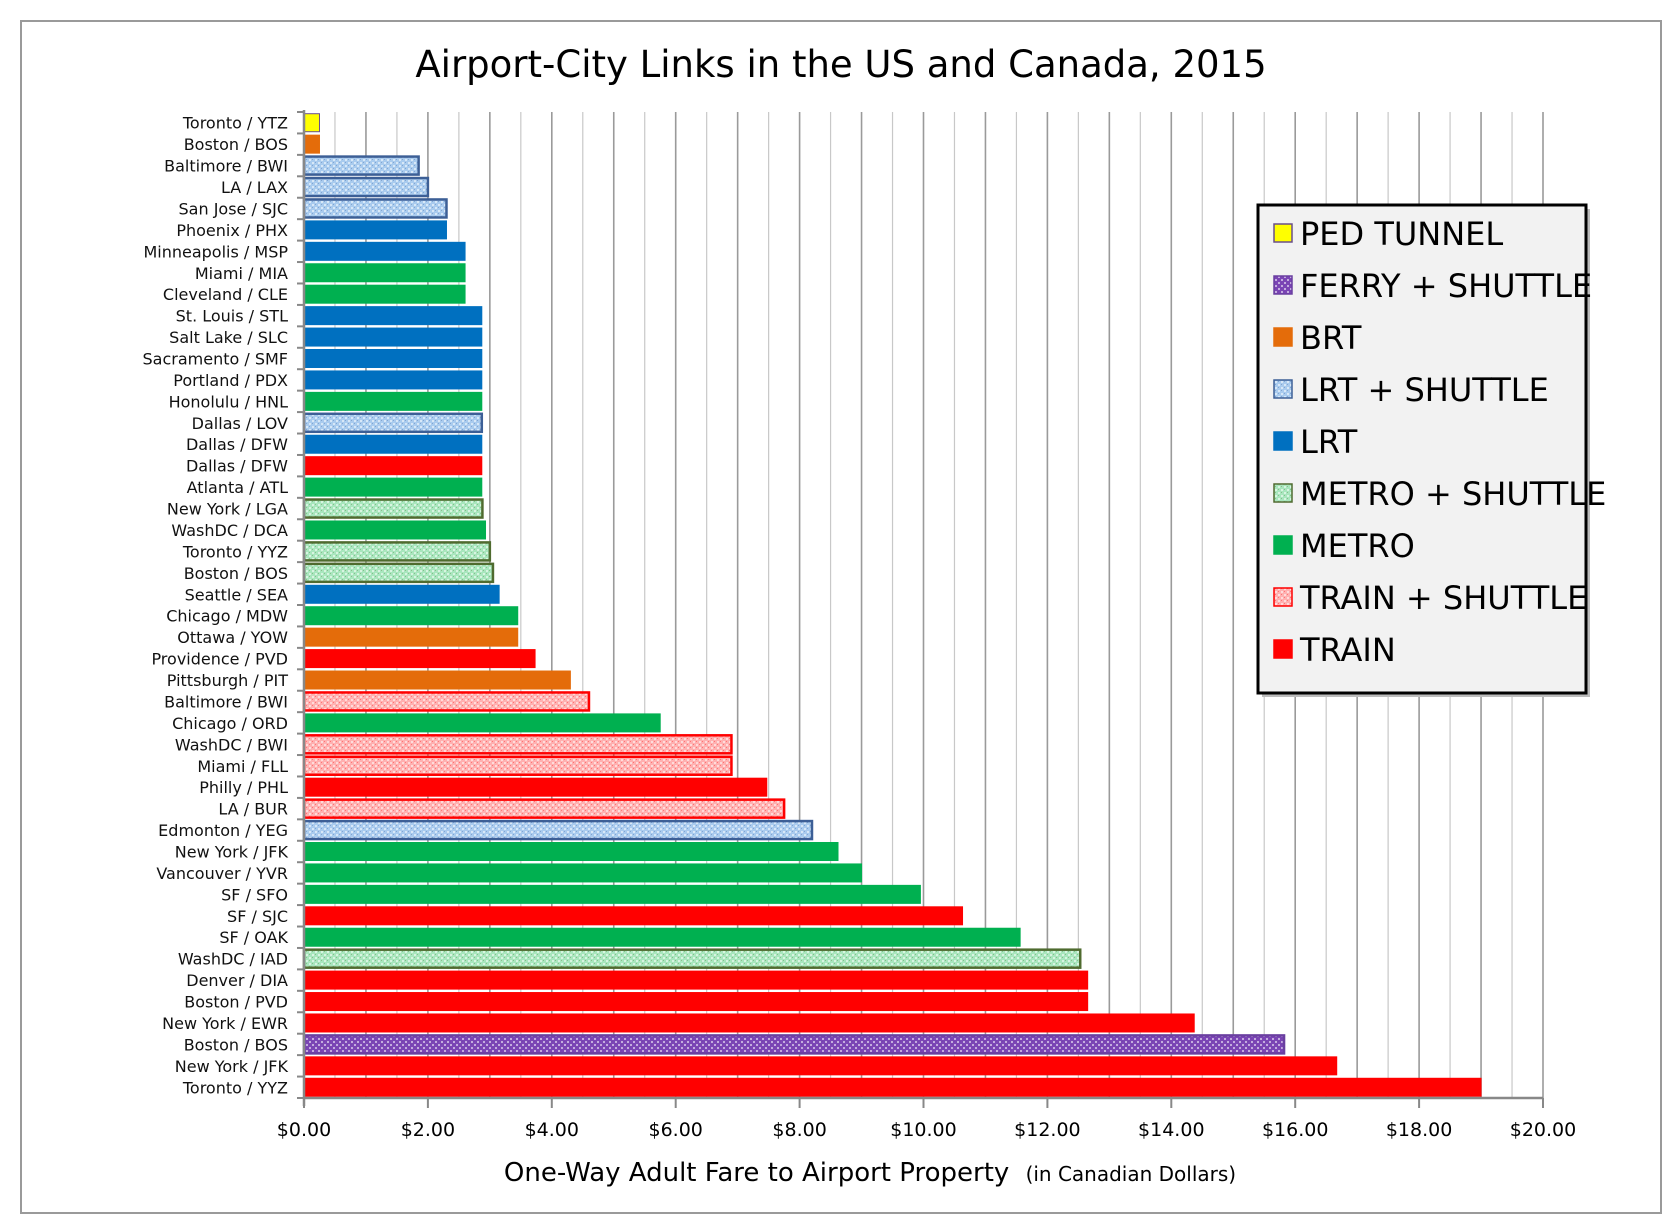  Describe the element at coordinates (243, 787) in the screenshot. I see `category-label: Philly / PHL` at that location.